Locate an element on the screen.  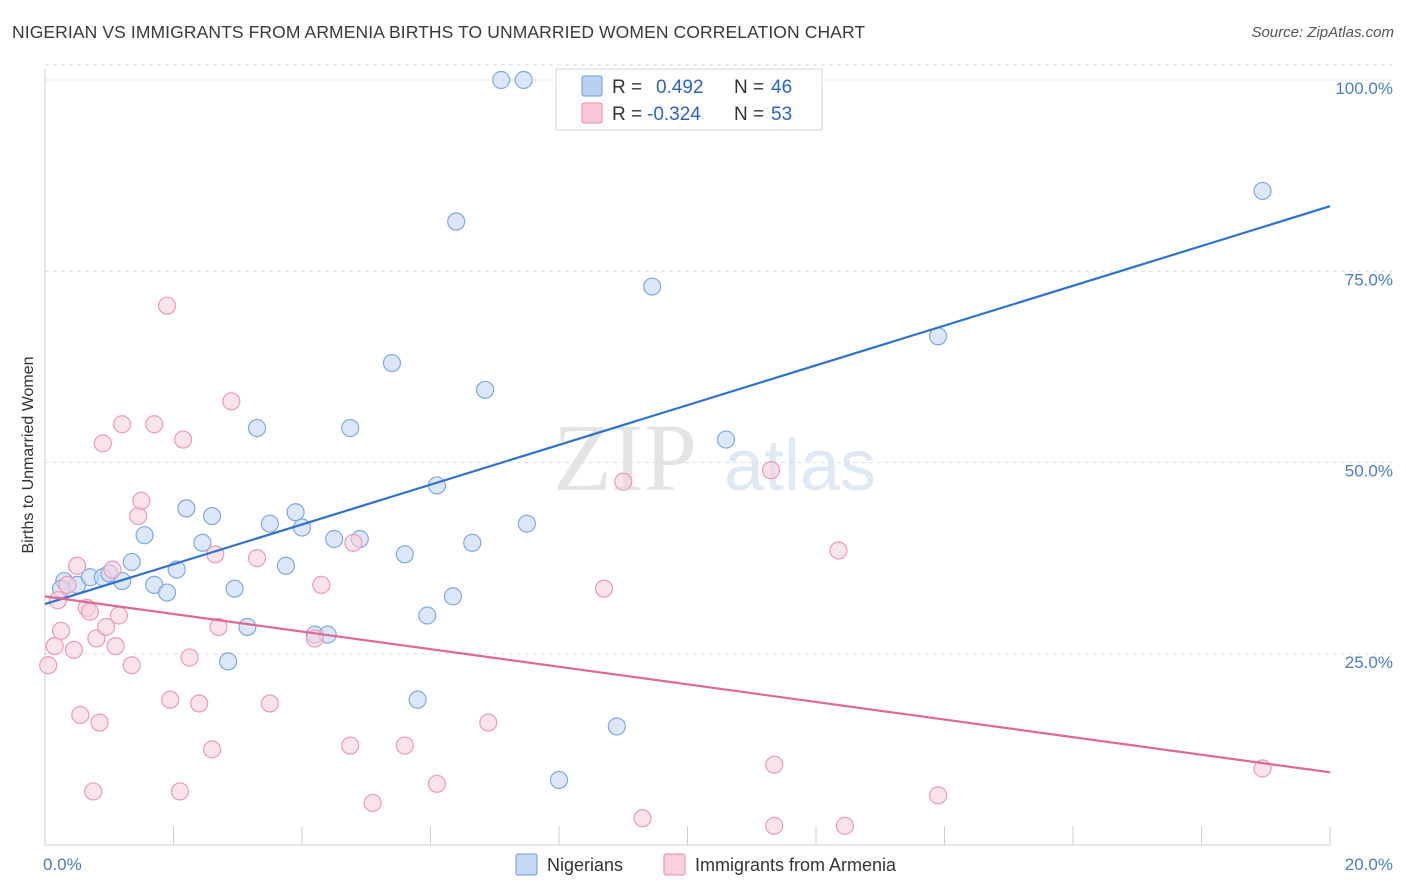
legend: Nigerians Immigrants from Armenia is located at coordinates (706, 864).